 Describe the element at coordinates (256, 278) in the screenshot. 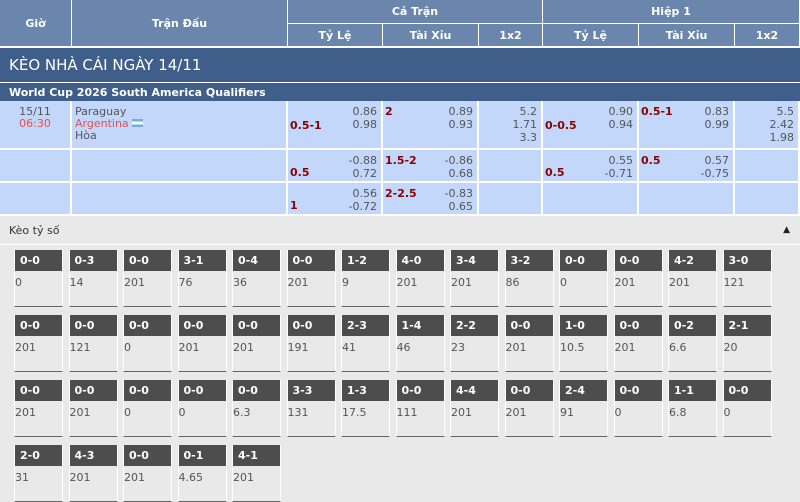

I see `score-cell: 0-4 36` at that location.